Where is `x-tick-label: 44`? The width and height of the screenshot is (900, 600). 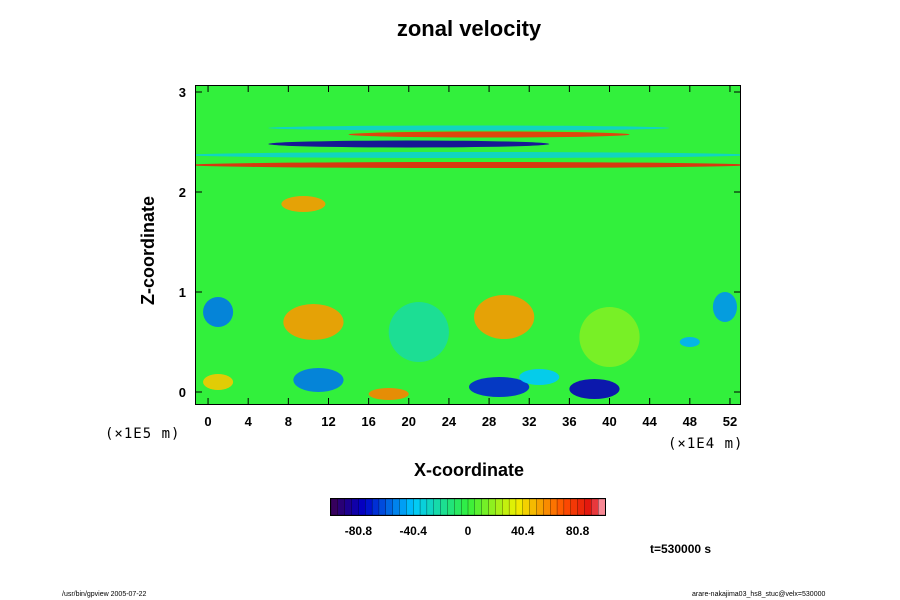
x-tick-label: 44 is located at coordinates (649, 421).